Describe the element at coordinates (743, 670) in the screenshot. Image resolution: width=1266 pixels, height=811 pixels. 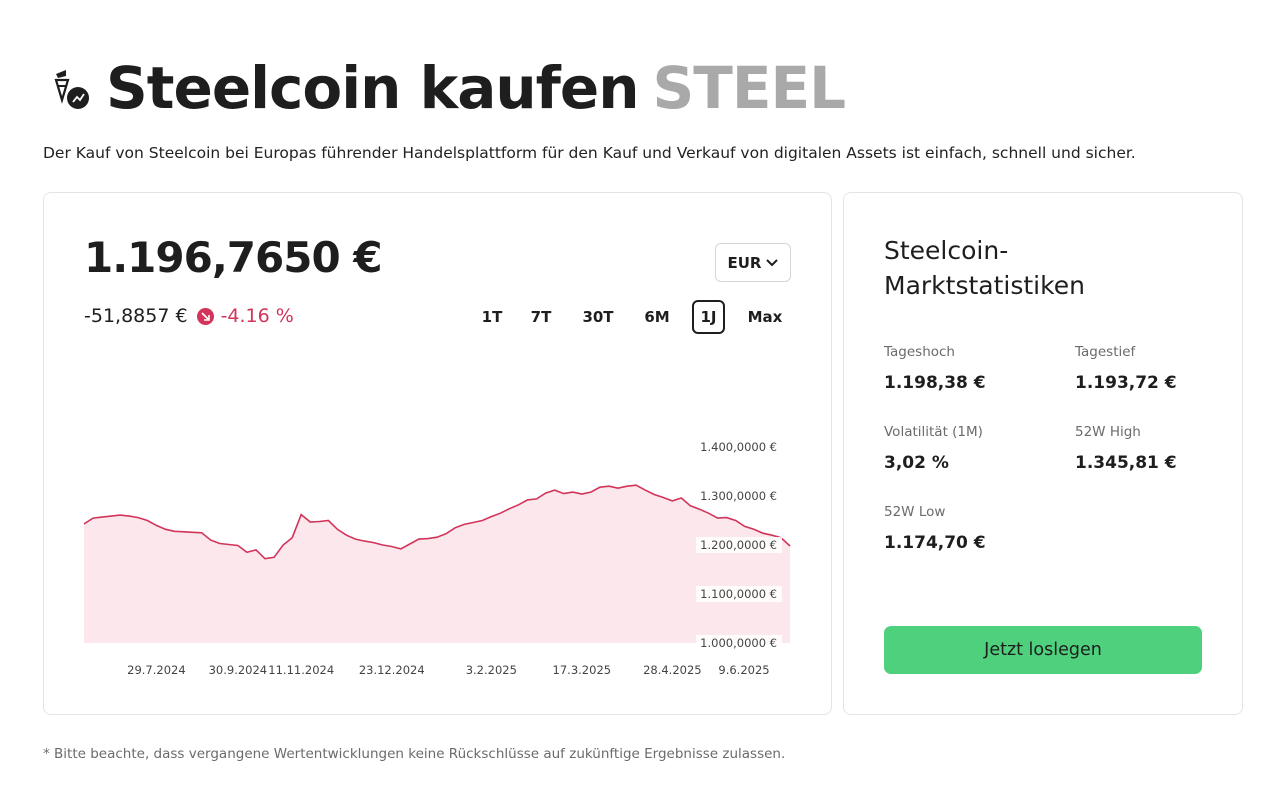
I see `x-tick-label: 9.6.2025` at that location.